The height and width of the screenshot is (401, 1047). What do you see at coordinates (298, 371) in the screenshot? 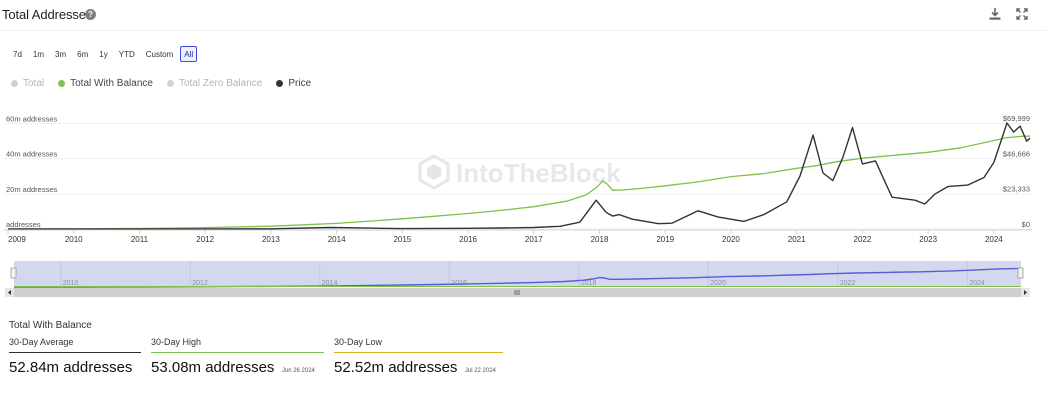
I see `stat-date: Jun 26 2024` at bounding box center [298, 371].